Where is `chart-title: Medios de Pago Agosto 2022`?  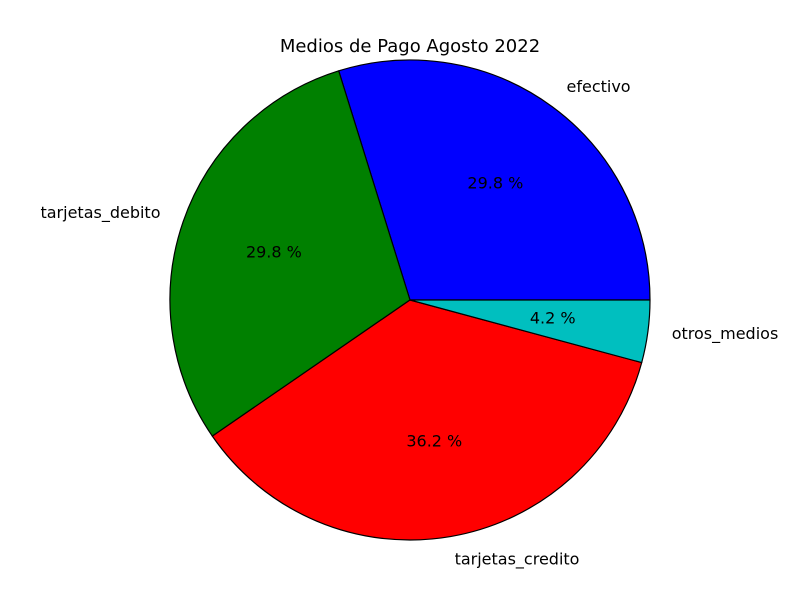 chart-title: Medios de Pago Agosto 2022 is located at coordinates (410, 46).